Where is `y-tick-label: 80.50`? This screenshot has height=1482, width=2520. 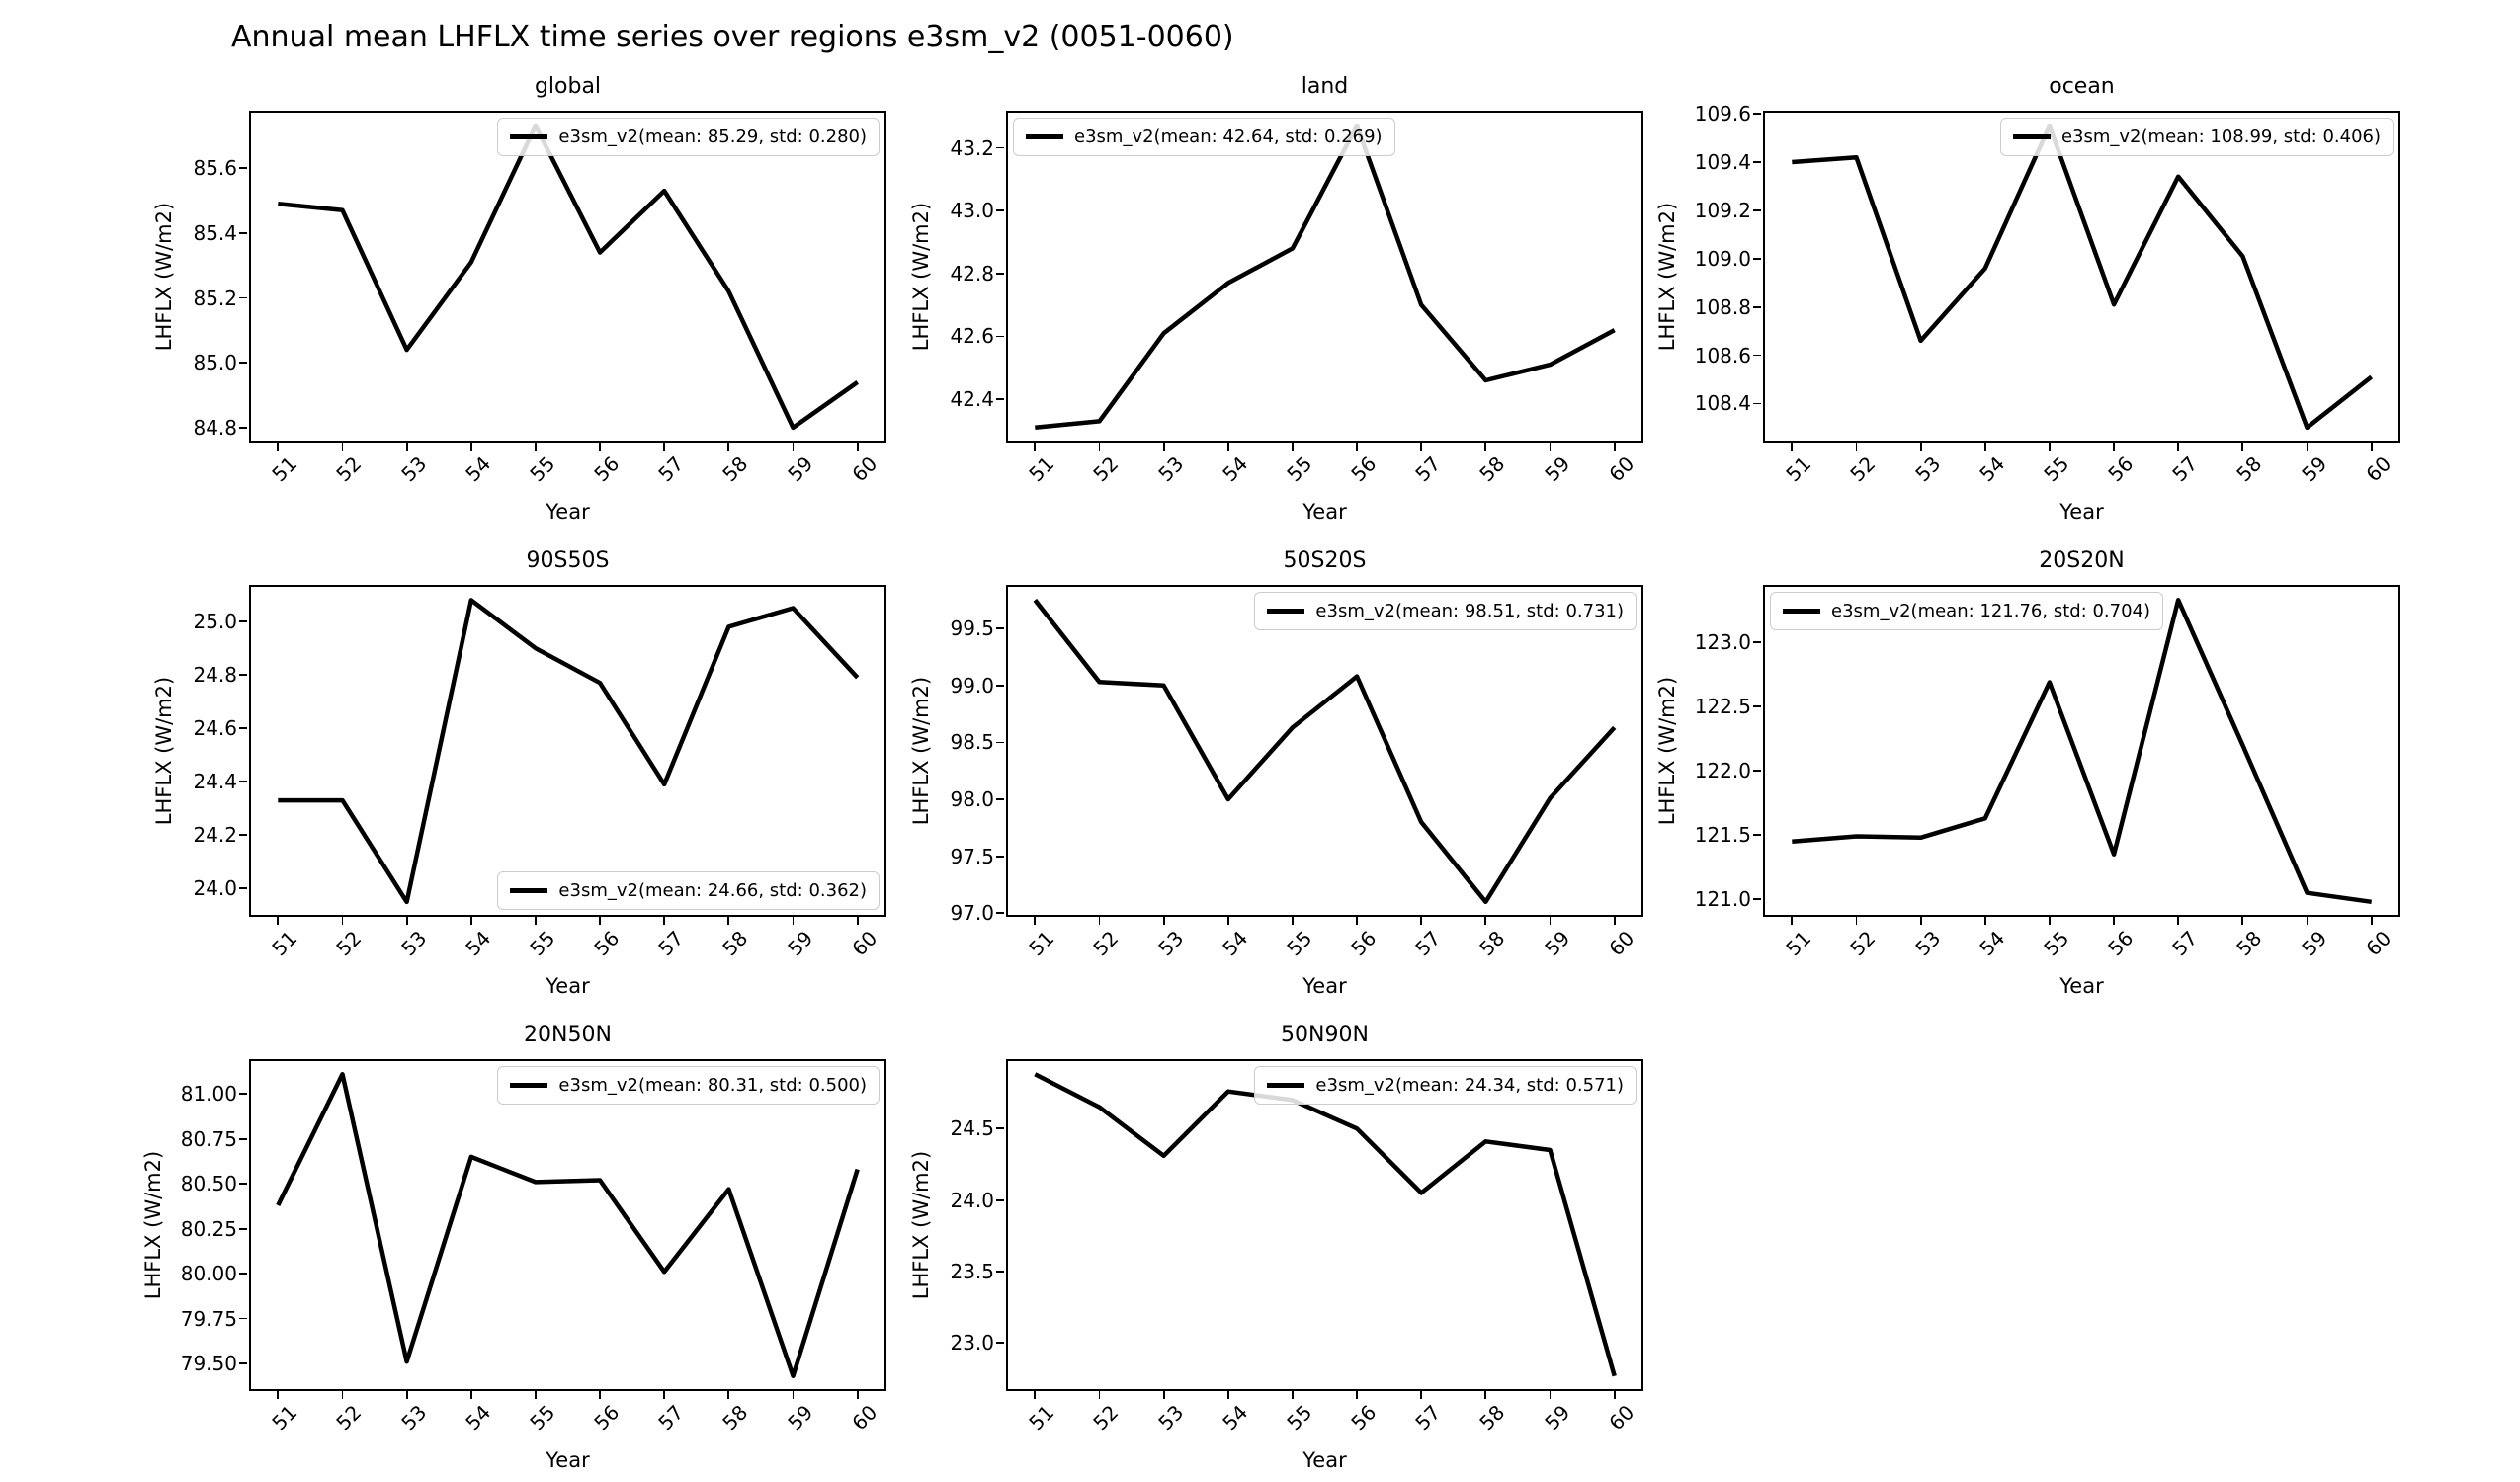
y-tick-label: 80.50 is located at coordinates (208, 1184).